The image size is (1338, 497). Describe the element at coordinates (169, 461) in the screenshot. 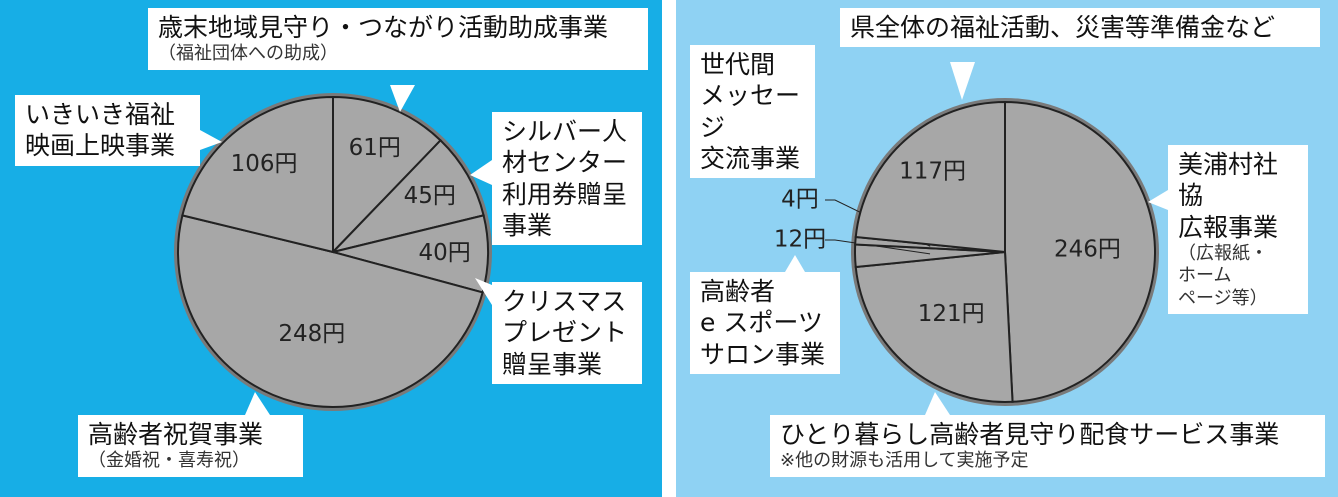

I see `category-note: （金婚祝・喜寿祝）` at that location.